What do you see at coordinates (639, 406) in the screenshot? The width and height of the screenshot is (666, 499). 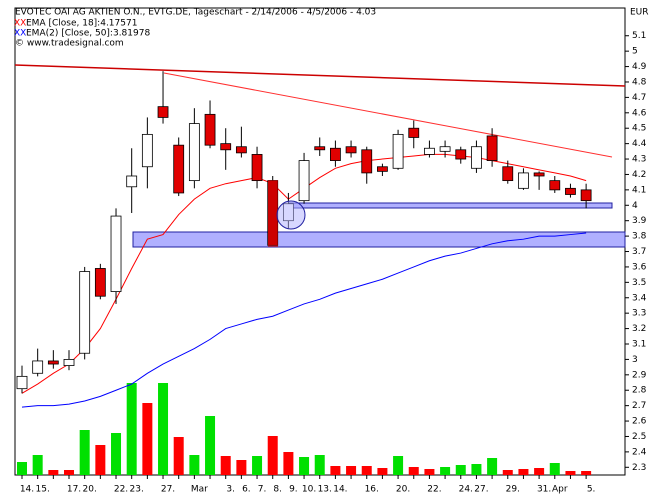 I see `y-tick-label: 2.7` at bounding box center [639, 406].